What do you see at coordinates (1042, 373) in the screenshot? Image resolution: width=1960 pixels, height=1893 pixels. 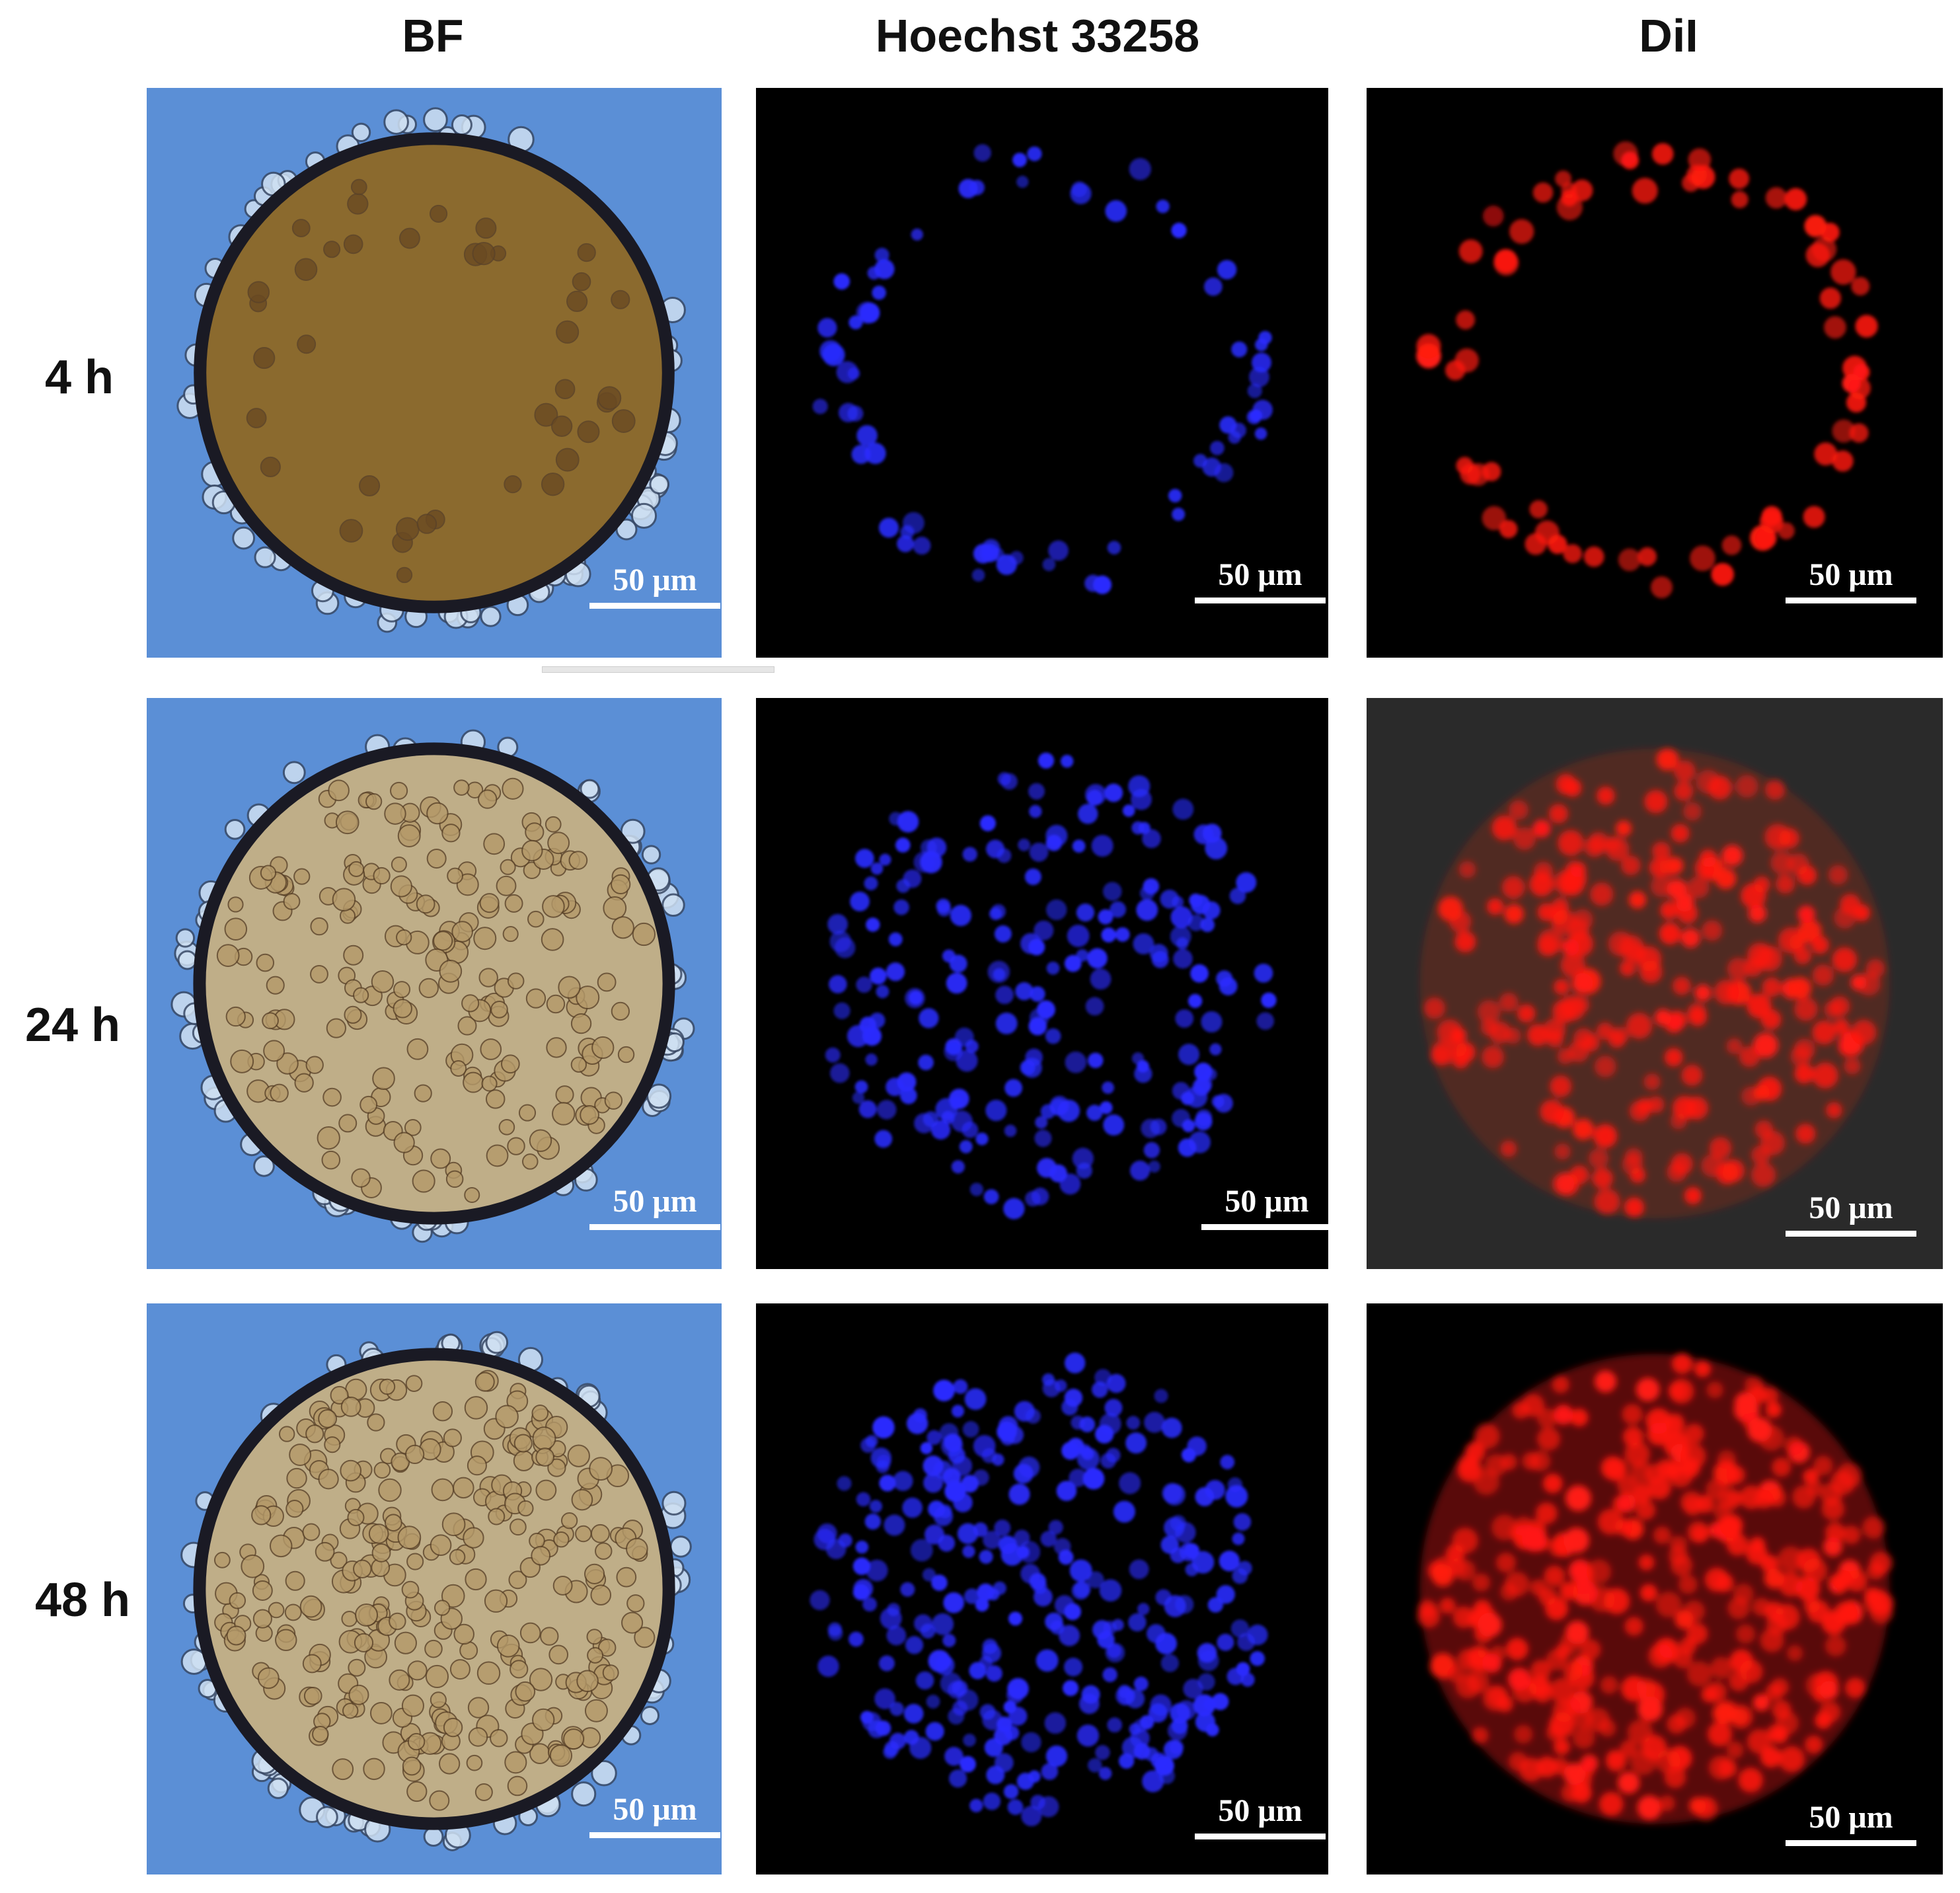 I see `hoechst-panel-4h` at bounding box center [1042, 373].